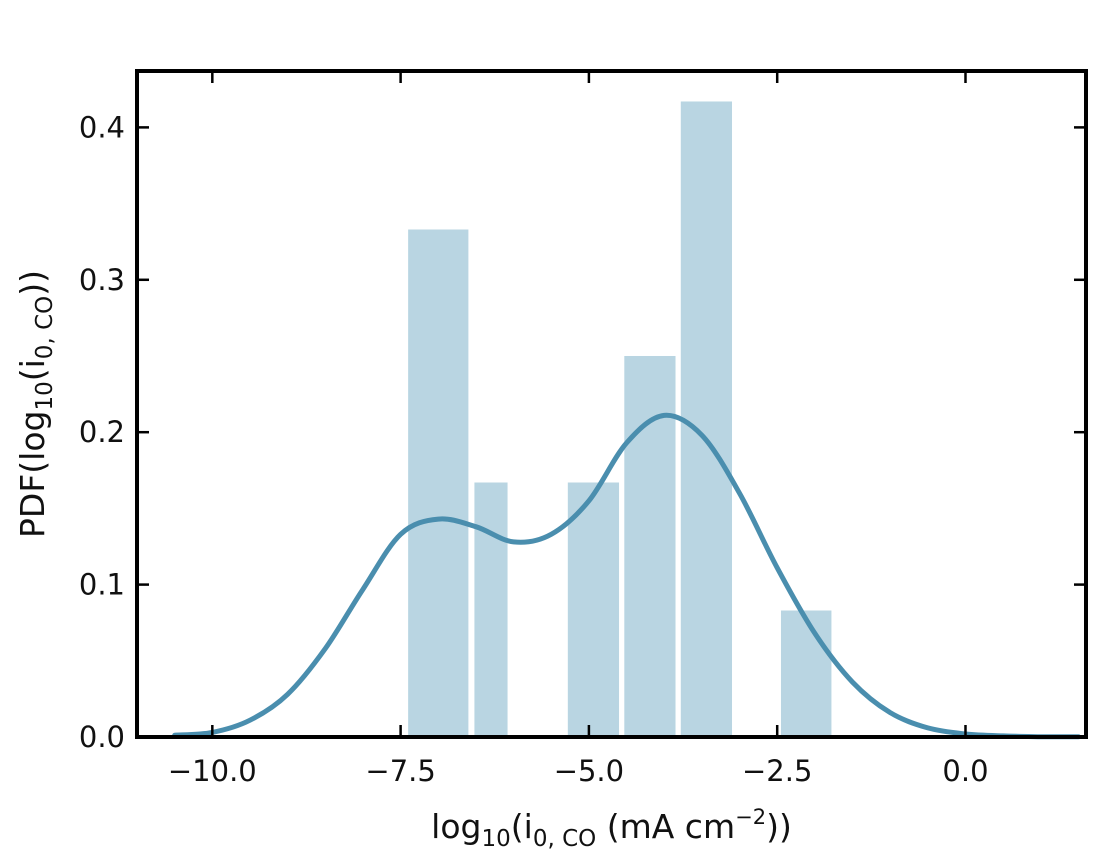  What do you see at coordinates (102, 585) in the screenshot?
I see `y-tick-label: 0.1` at bounding box center [102, 585].